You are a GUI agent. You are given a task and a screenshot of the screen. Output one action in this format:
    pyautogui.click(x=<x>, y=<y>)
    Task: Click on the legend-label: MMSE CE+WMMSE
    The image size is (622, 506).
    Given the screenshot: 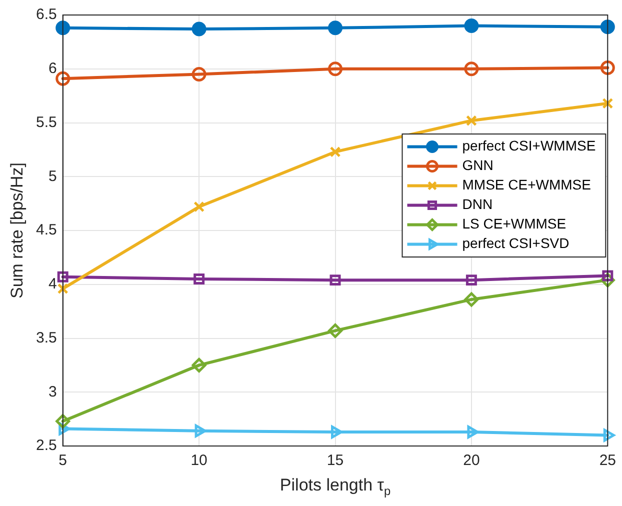 What is the action you would take?
    pyautogui.click(x=526, y=184)
    